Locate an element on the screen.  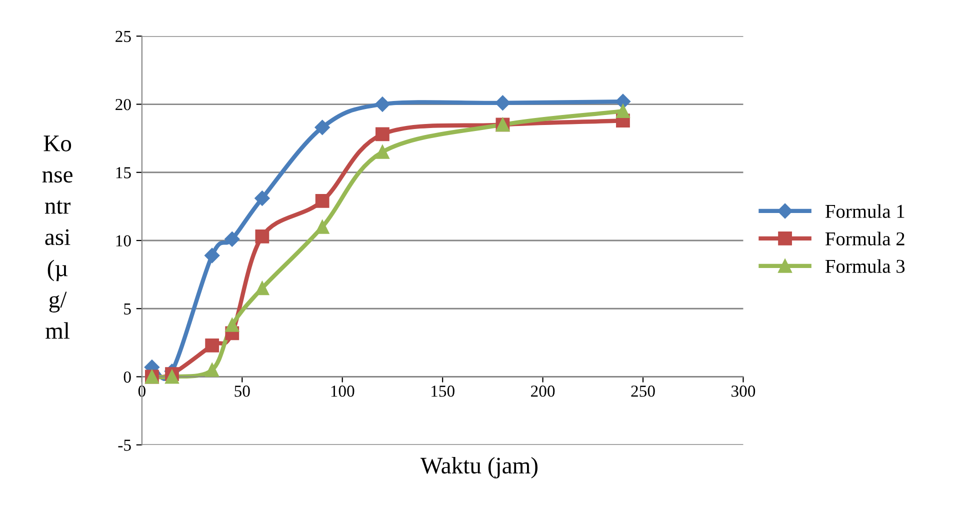
legend-label: Formula 1 is located at coordinates (864, 211).